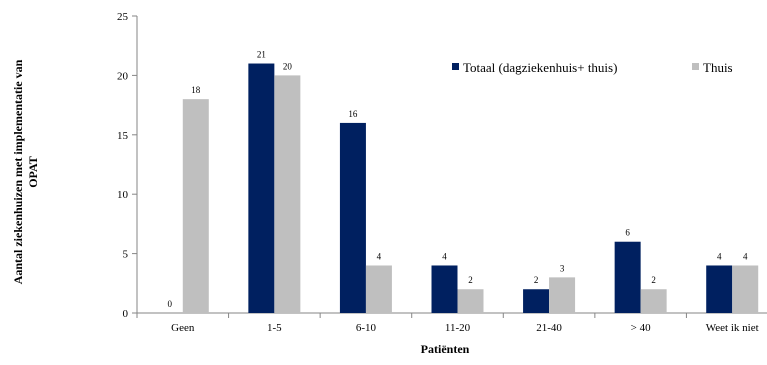 The height and width of the screenshot is (365, 767). What do you see at coordinates (170, 304) in the screenshot?
I see `data-label: 0` at bounding box center [170, 304].